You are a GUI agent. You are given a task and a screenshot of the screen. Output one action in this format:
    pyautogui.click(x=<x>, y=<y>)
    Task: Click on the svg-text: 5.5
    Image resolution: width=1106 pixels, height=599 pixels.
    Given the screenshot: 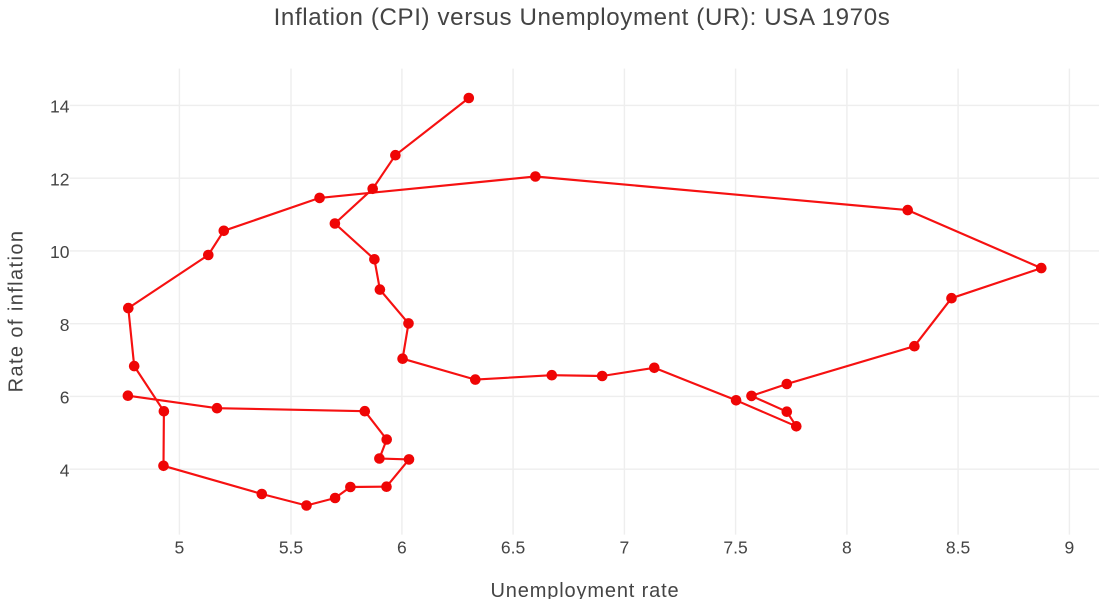 What is the action you would take?
    pyautogui.click(x=291, y=548)
    